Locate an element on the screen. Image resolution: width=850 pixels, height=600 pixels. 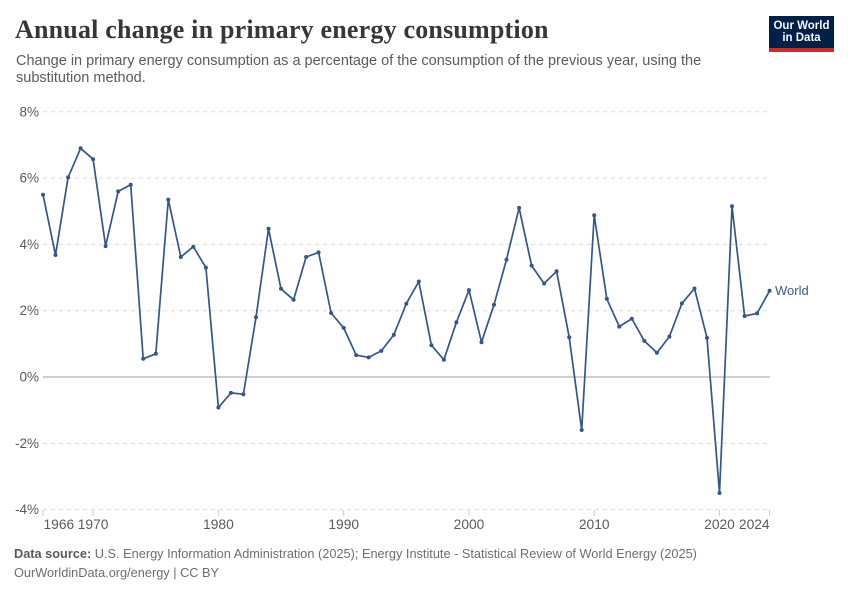
svg-text: 4% is located at coordinates (29, 244).